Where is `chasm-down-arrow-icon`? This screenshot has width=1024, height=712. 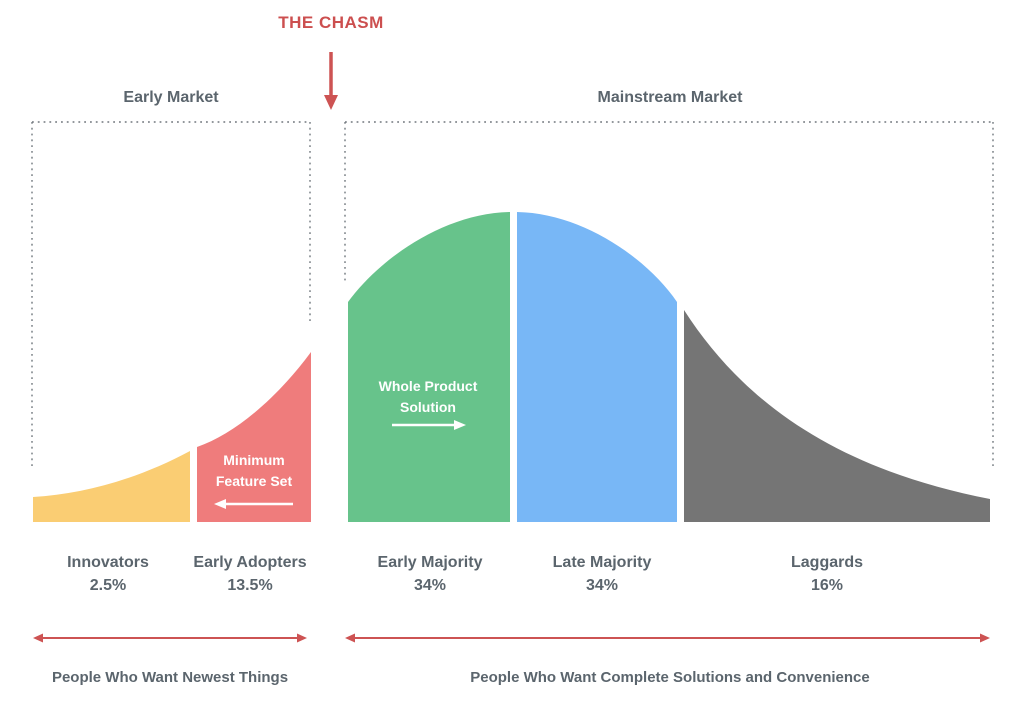
chasm-down-arrow-icon is located at coordinates (331, 81).